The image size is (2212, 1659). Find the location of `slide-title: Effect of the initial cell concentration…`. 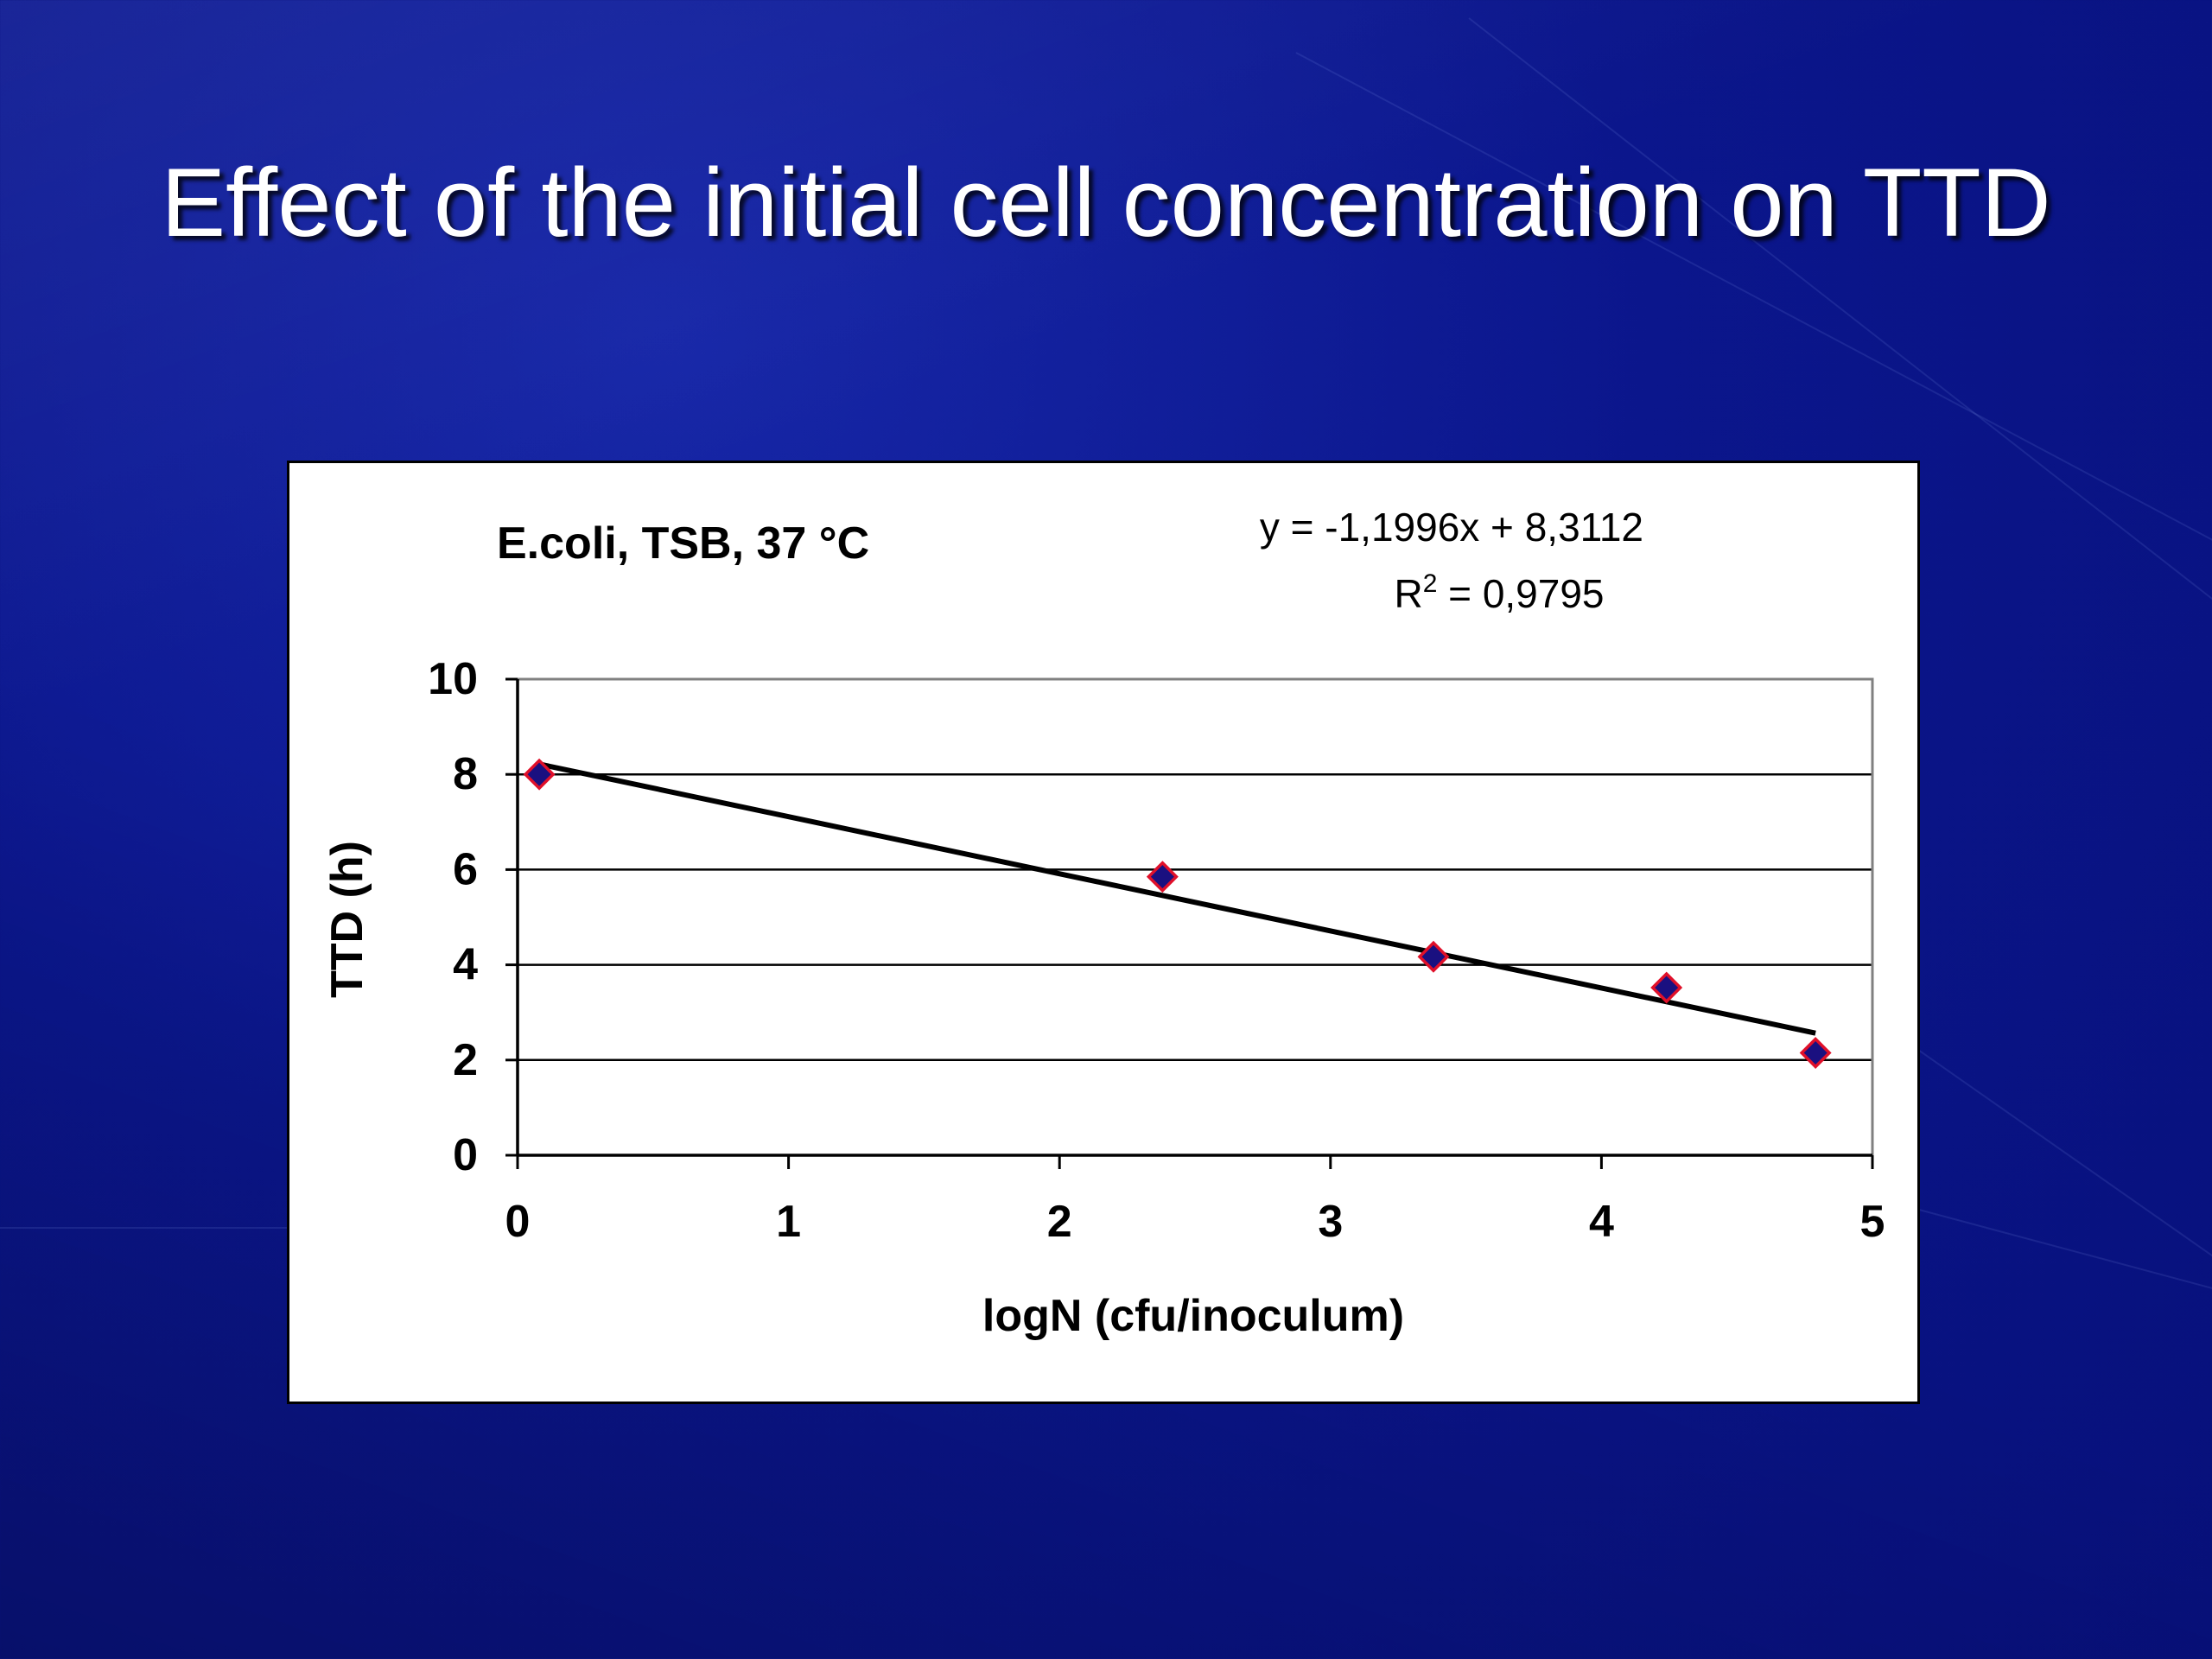

slide-title: Effect of the initial cell concentration… is located at coordinates (1106, 203).